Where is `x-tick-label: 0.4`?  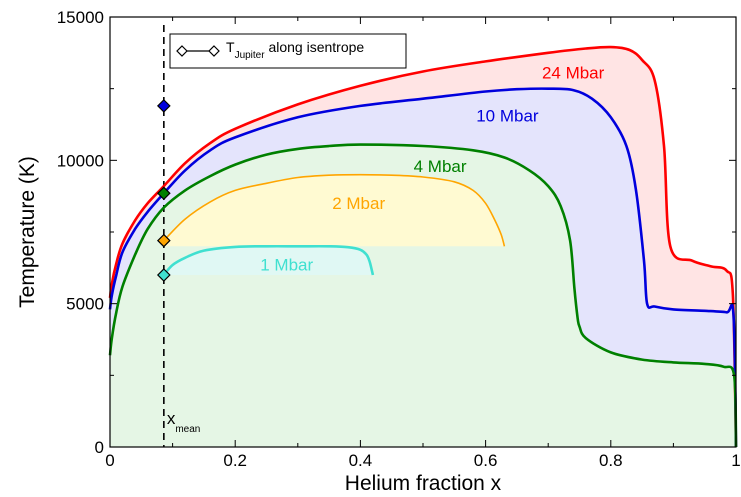
x-tick-label: 0.4 is located at coordinates (361, 460).